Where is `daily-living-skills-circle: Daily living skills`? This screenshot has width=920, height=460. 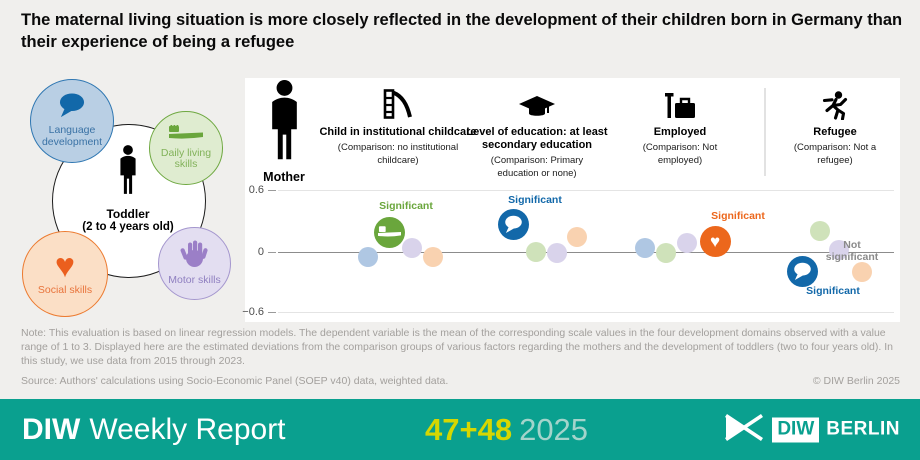 daily-living-skills-circle: Daily living skills is located at coordinates (186, 148).